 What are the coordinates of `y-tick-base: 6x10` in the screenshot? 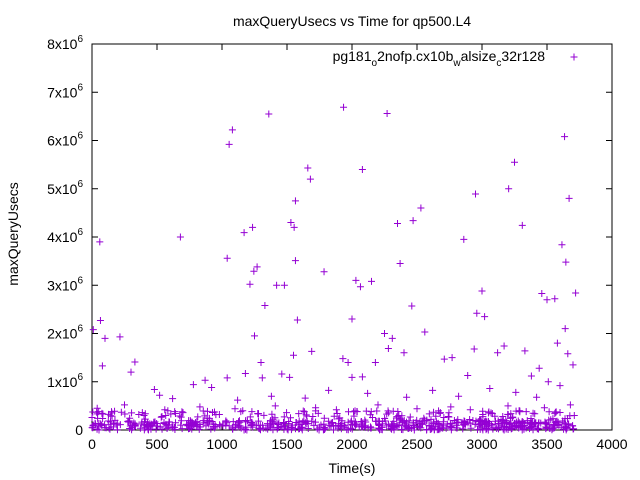 It's located at (62, 141).